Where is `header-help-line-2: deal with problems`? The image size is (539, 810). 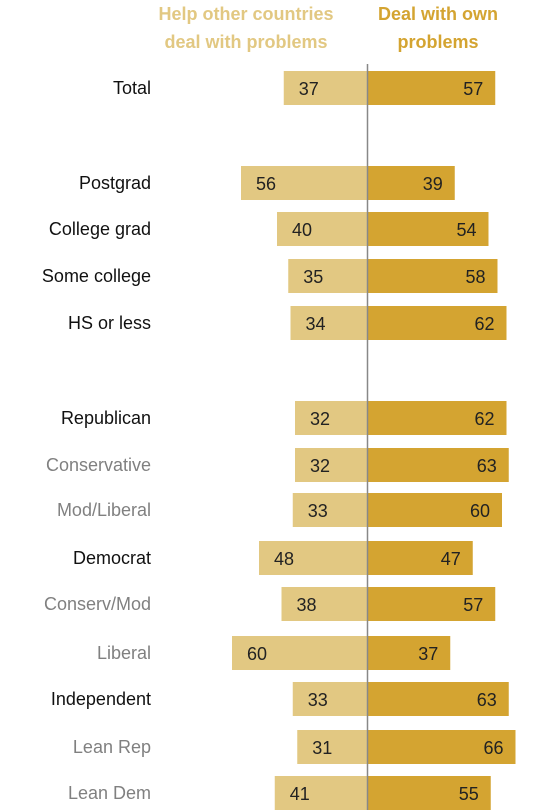 header-help-line-2: deal with problems is located at coordinates (245, 42).